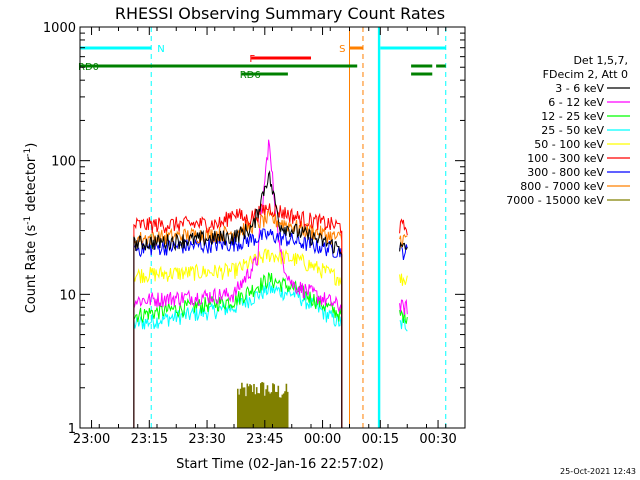  I want to click on flag-label-s: S, so click(342, 49).